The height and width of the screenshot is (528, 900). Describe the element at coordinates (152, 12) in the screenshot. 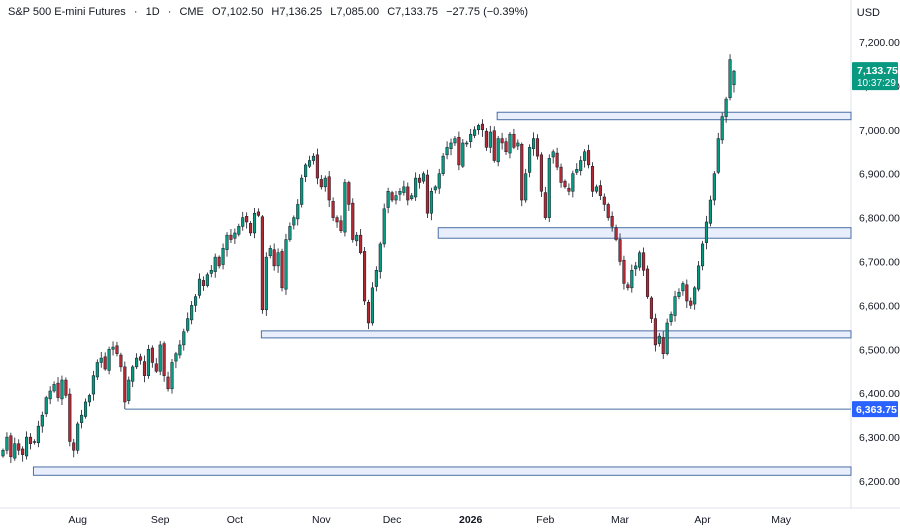

I see `interval-label: 1D` at that location.